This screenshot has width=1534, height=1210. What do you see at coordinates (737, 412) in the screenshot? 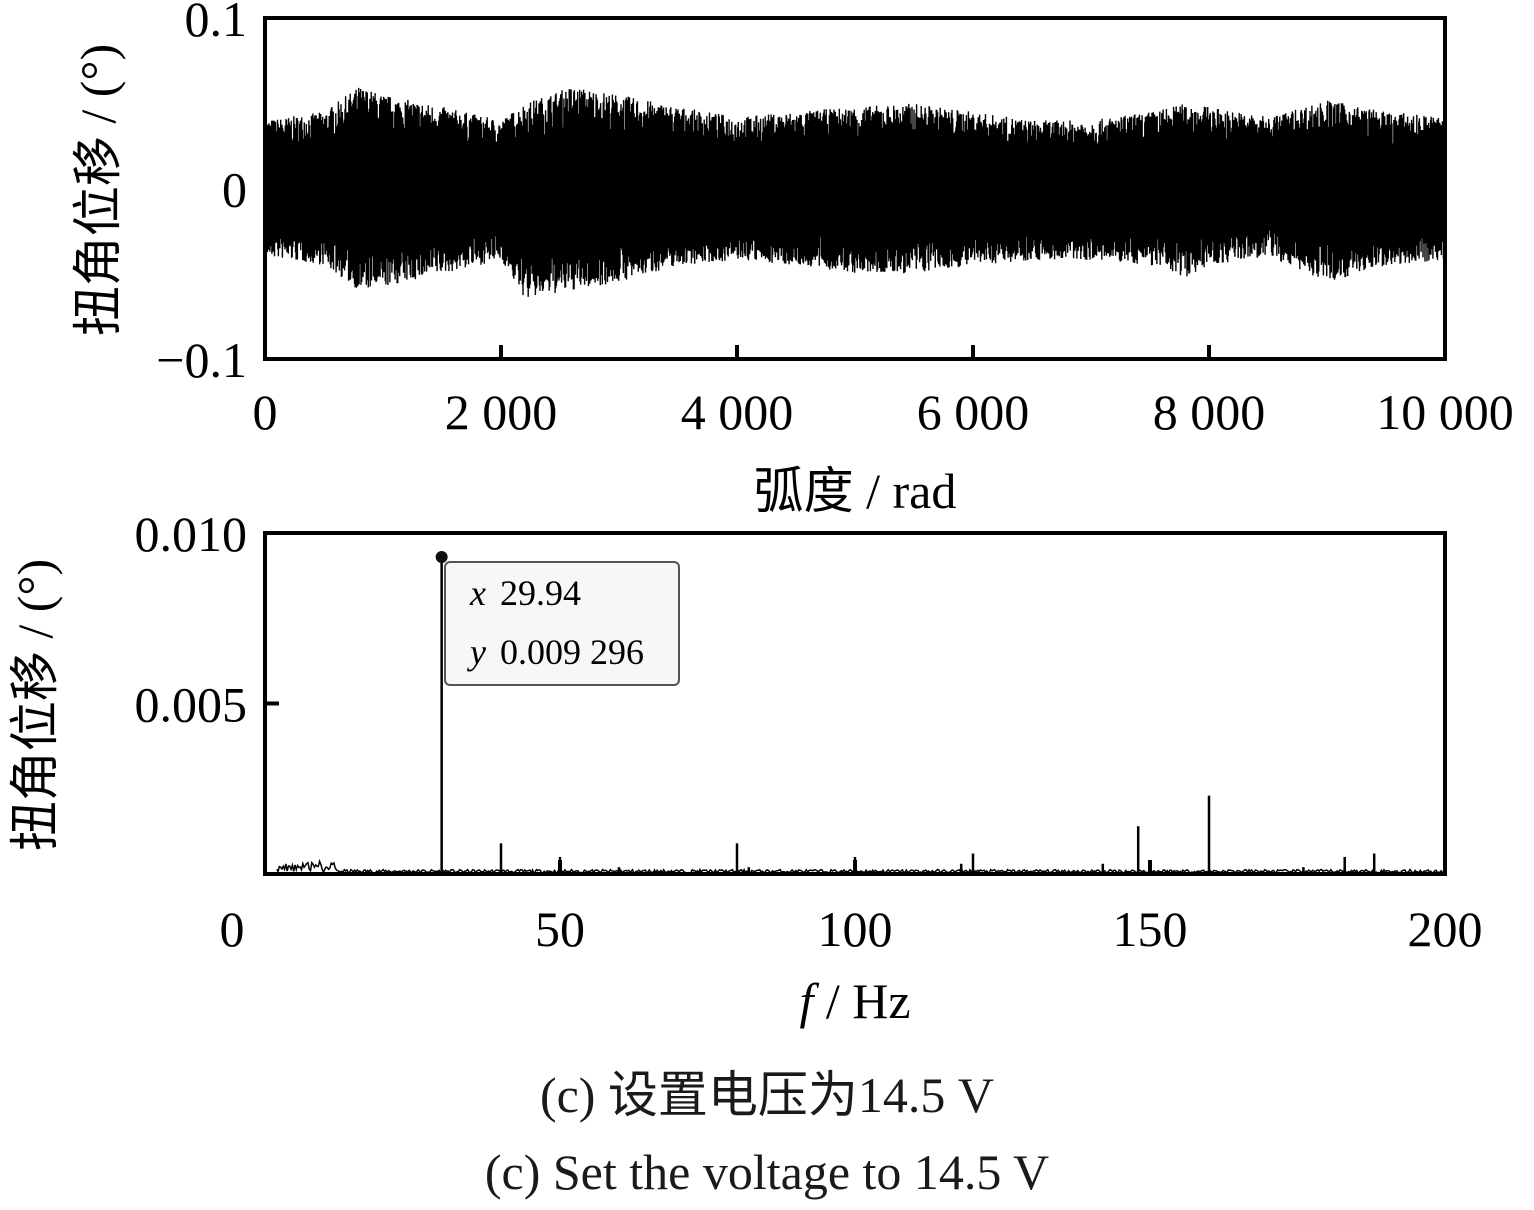
I see `x-tick-label: 4 000` at bounding box center [737, 412].